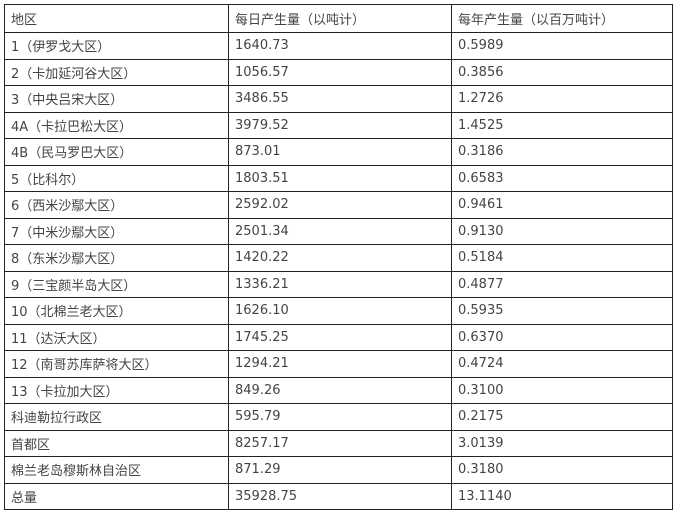 The height and width of the screenshot is (515, 677). I want to click on table-row: 11（达沃大区） 1745.25 0.6370, so click(338, 337).